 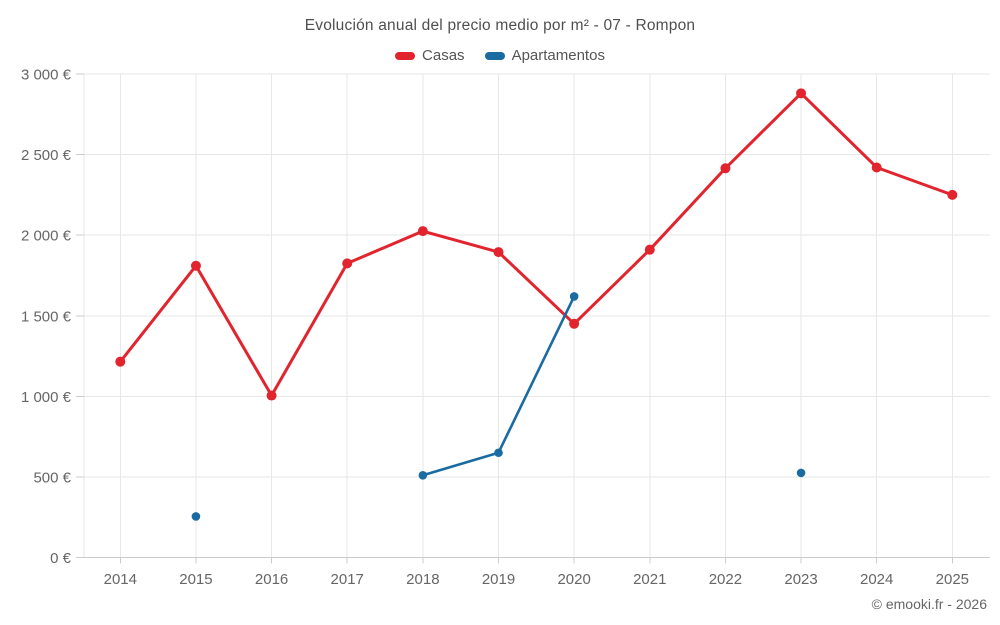 What do you see at coordinates (649, 249) in the screenshot?
I see `point-casas-2021` at bounding box center [649, 249].